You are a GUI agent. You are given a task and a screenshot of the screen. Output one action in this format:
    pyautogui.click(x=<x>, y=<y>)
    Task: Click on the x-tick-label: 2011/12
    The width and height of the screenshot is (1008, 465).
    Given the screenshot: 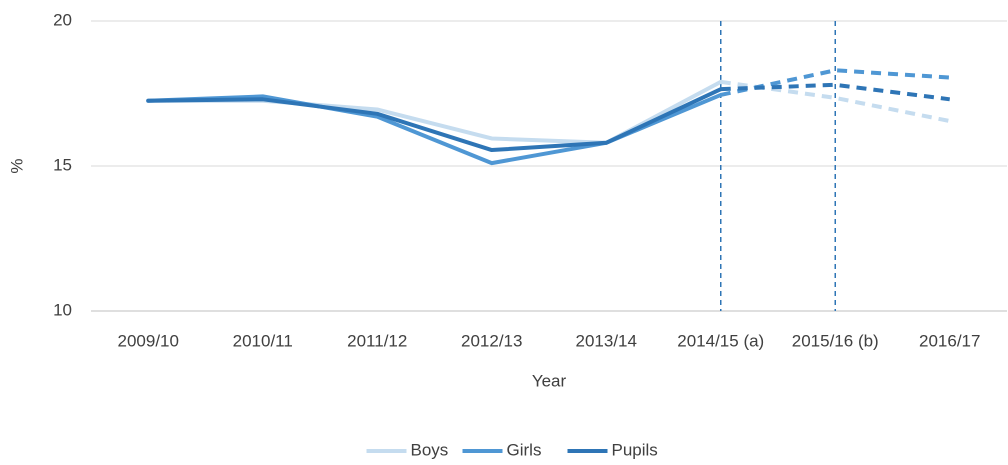 What is the action you would take?
    pyautogui.click(x=377, y=340)
    